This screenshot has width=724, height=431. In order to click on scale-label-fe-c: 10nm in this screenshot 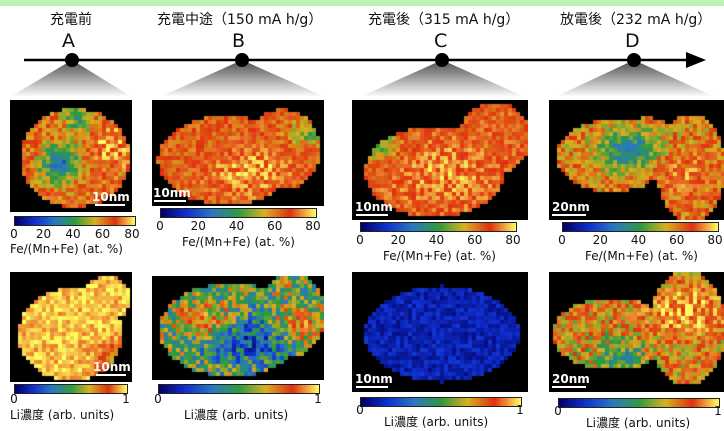, I will do `click(374, 207)`.